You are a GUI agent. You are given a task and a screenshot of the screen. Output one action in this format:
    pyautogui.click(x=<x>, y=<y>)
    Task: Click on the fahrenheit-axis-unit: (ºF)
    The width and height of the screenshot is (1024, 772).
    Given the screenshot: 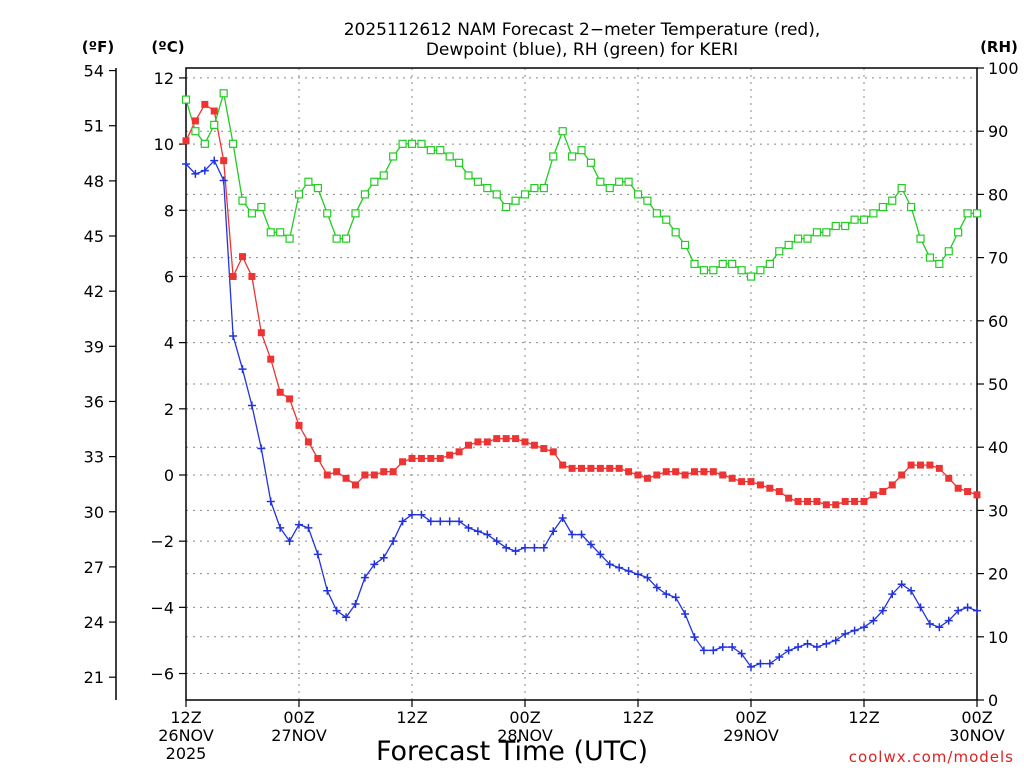 What is the action you would take?
    pyautogui.click(x=98, y=47)
    